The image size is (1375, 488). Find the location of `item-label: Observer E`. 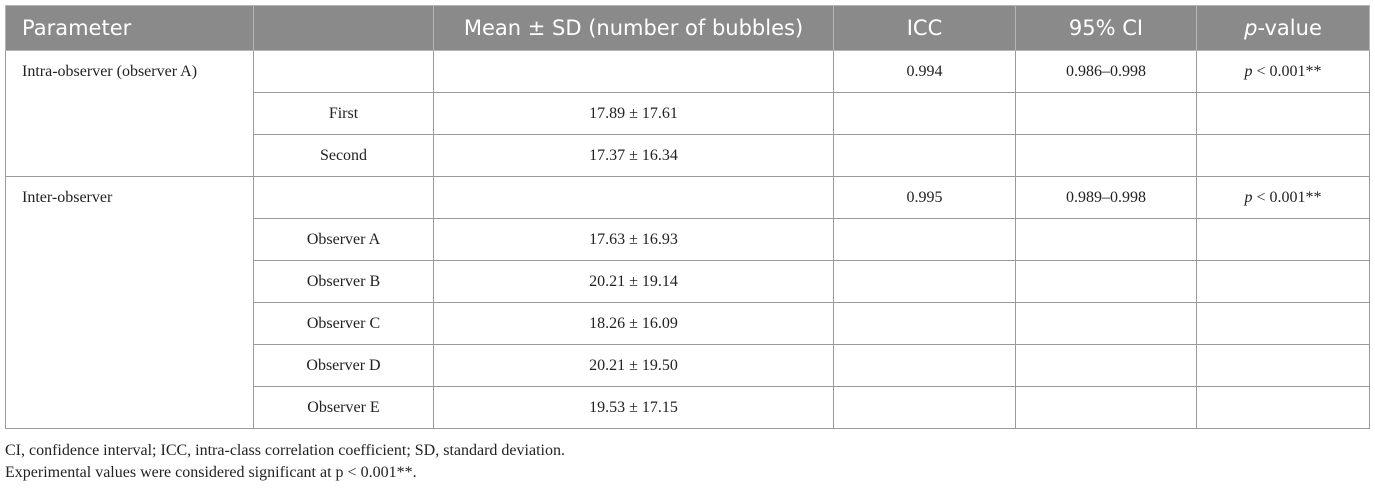

item-label: Observer E is located at coordinates (343, 407).